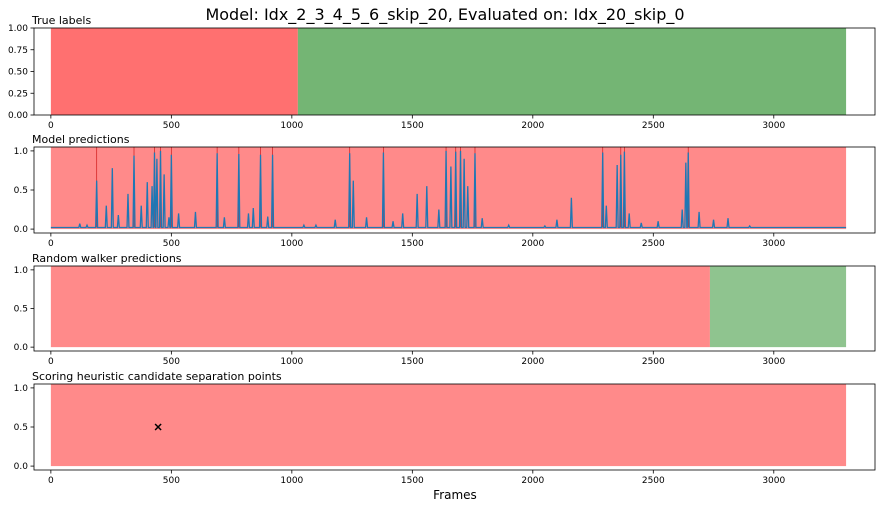  I want to click on y-tick-label: 0.00, so click(18, 116).